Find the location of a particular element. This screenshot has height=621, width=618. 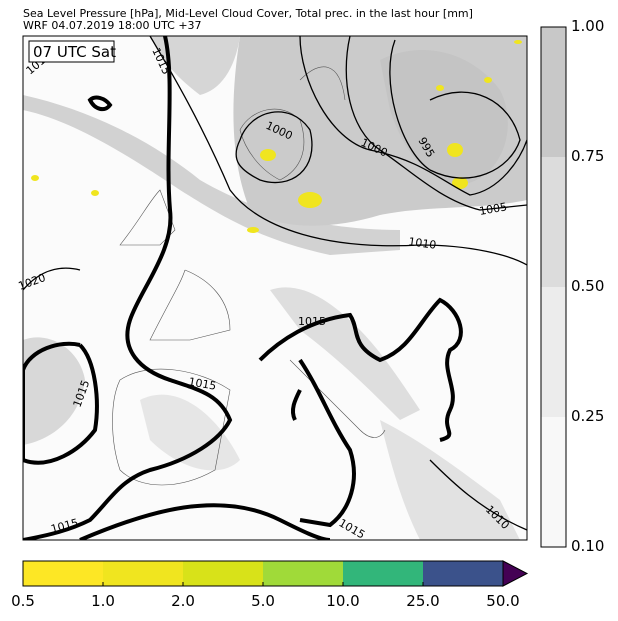

time-label-box: 07 UTC Sat is located at coordinates (72, 51).